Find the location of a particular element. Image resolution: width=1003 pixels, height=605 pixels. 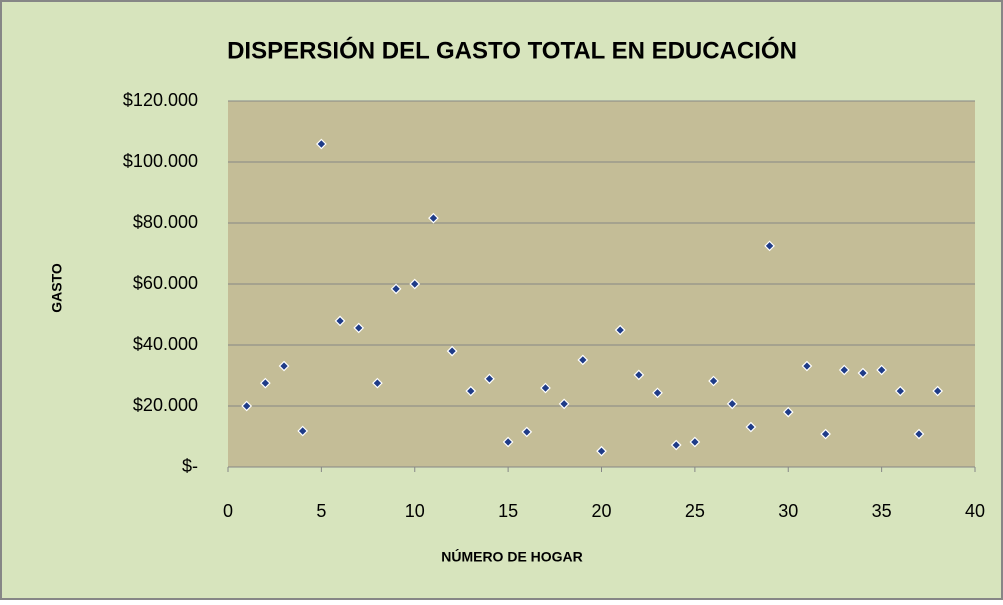

x-tick-label: 35 is located at coordinates (882, 511).